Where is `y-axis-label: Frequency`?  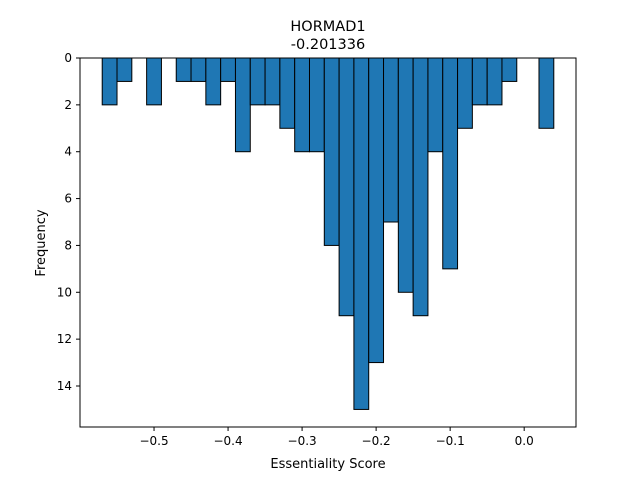 y-axis-label: Frequency is located at coordinates (41, 242).